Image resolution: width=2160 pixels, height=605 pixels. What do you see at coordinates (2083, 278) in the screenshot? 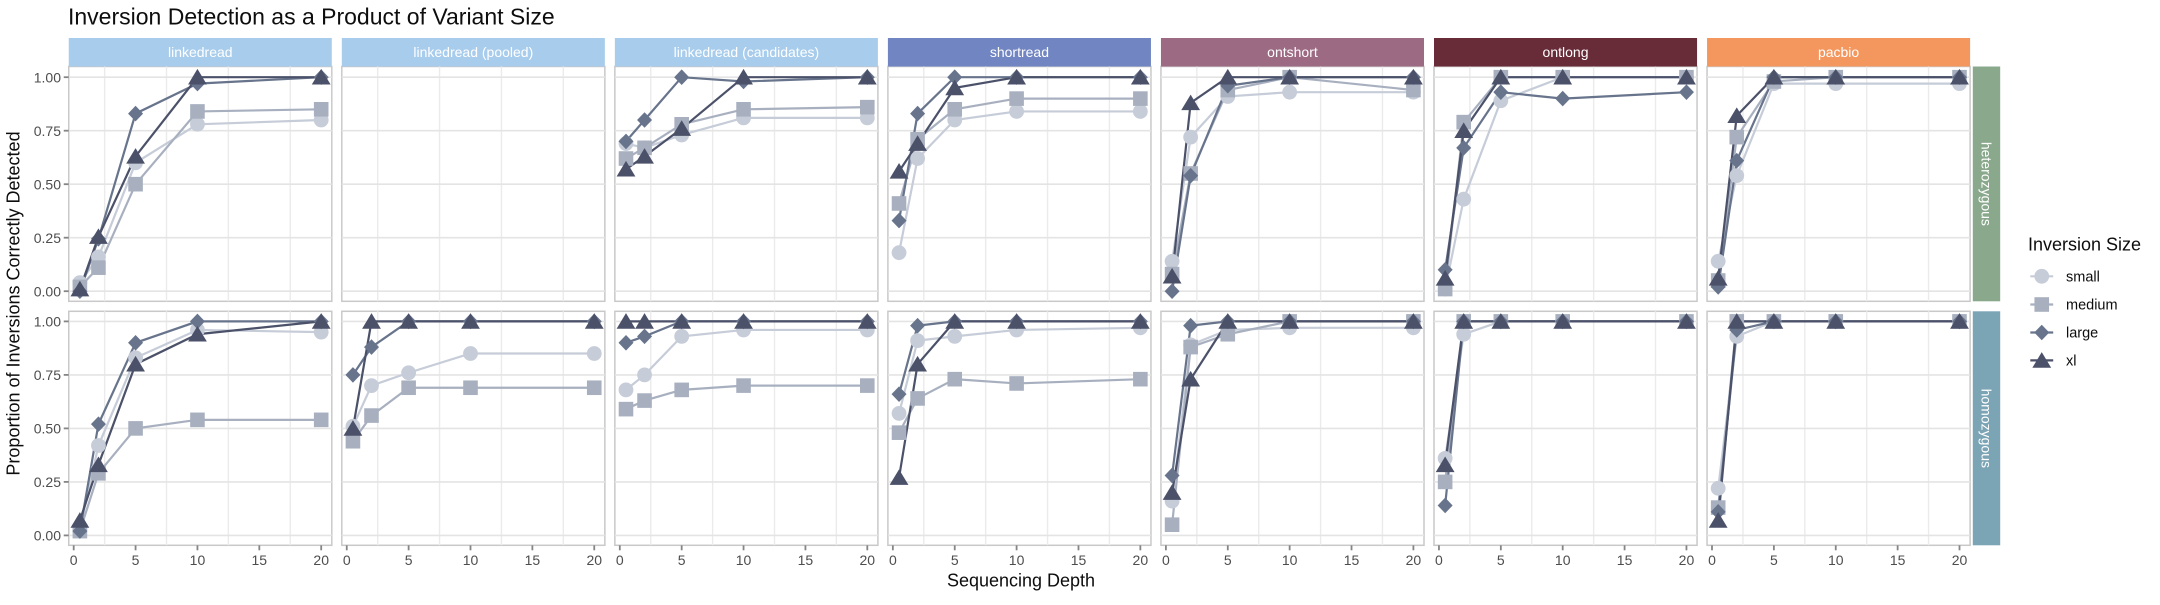
I see `svg-text: small` at bounding box center [2083, 278].